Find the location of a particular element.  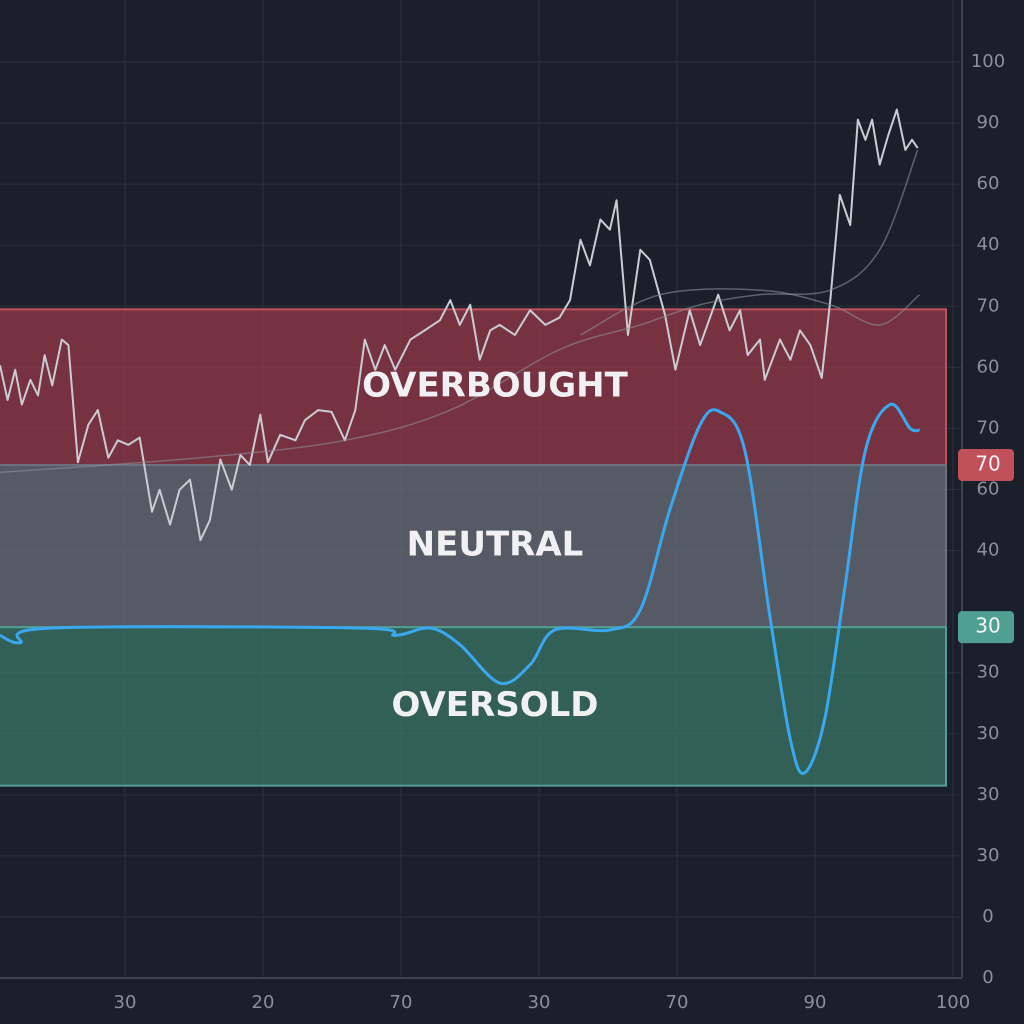

x-tick-label: 20 is located at coordinates (263, 1002).